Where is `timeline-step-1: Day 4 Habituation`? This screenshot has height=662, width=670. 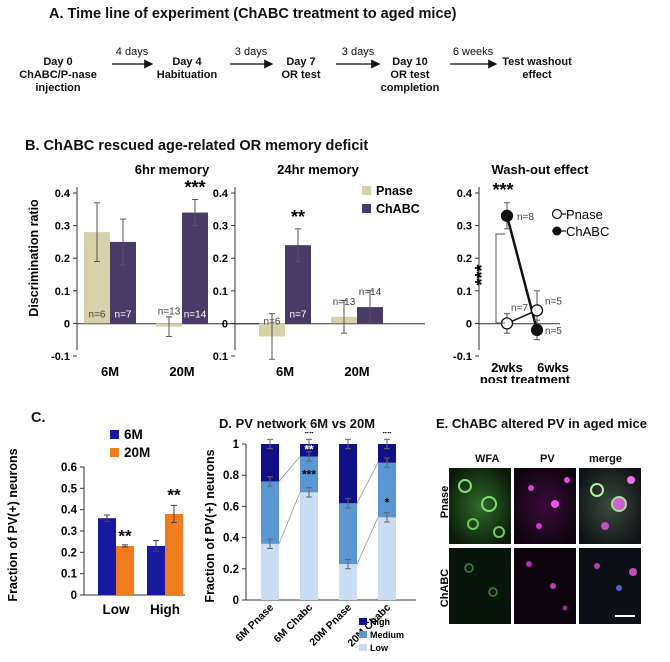
timeline-step-1: Day 4 Habituation is located at coordinates (187, 69).